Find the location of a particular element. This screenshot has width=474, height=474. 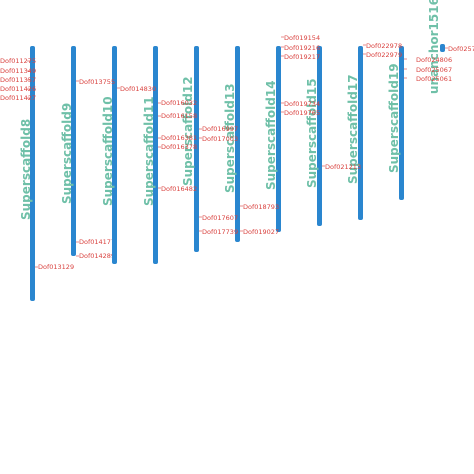

gene-label: Dof025779 is located at coordinates (461, 49).